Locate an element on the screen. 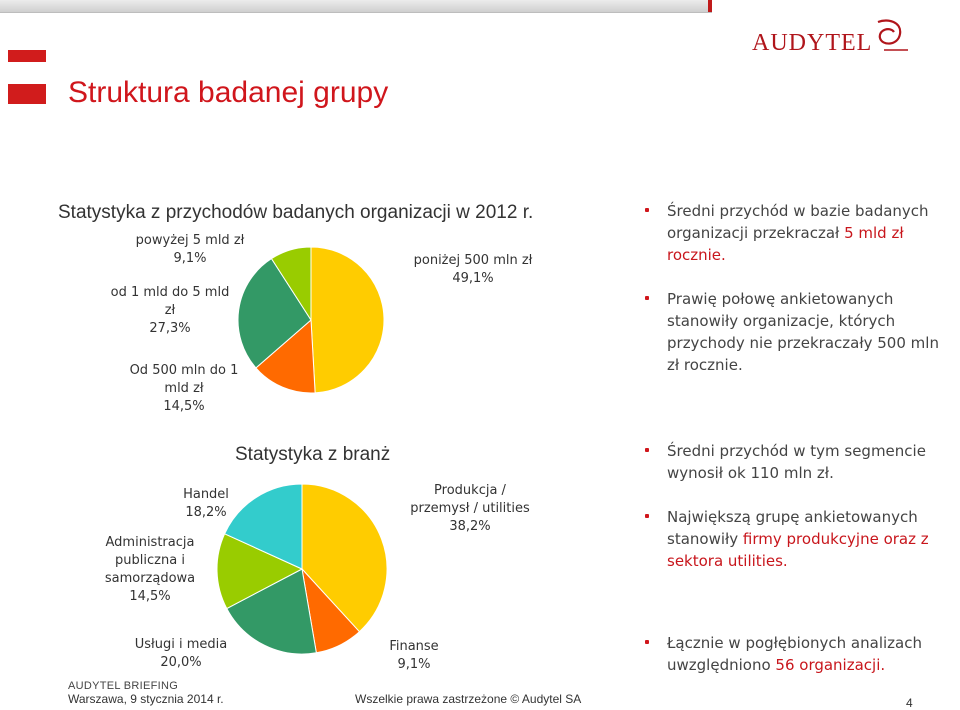  logo-swirl-icon is located at coordinates (892, 35).